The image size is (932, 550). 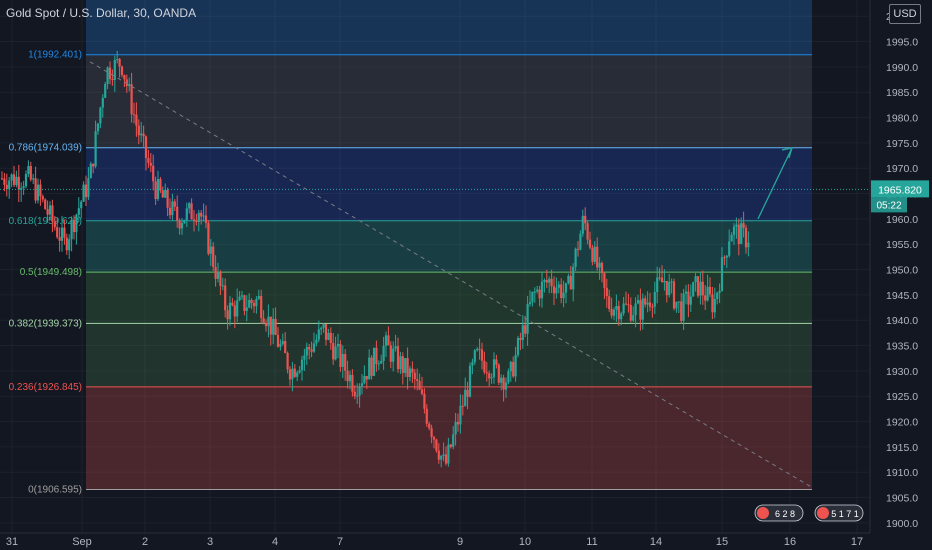 What do you see at coordinates (905, 14) in the screenshot?
I see `currency-button: USD` at bounding box center [905, 14].